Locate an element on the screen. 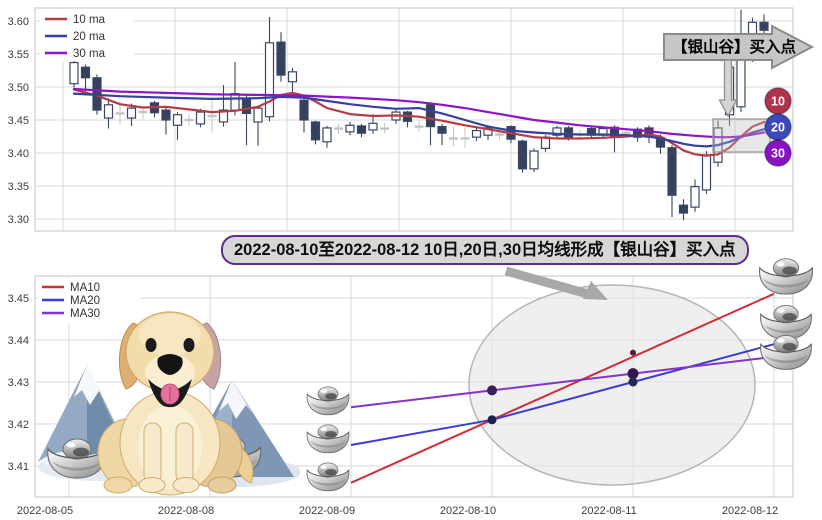 This screenshot has width=822, height=520. ma10-line is located at coordinates (419, 122).